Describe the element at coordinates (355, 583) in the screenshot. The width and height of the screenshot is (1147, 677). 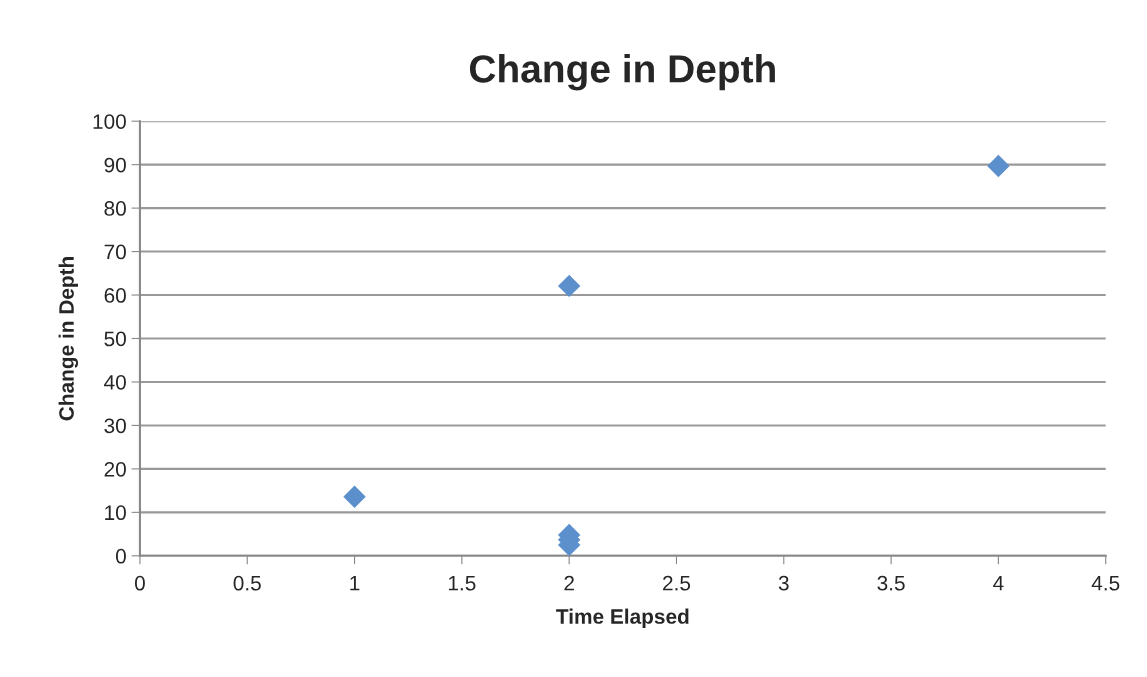
I see `x-tick-label: 1` at that location.